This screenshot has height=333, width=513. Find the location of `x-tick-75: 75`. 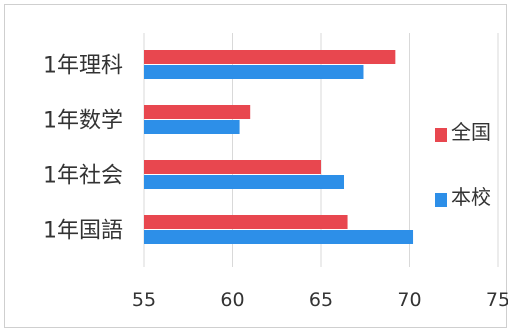

x-tick-75: 75 is located at coordinates (497, 300).